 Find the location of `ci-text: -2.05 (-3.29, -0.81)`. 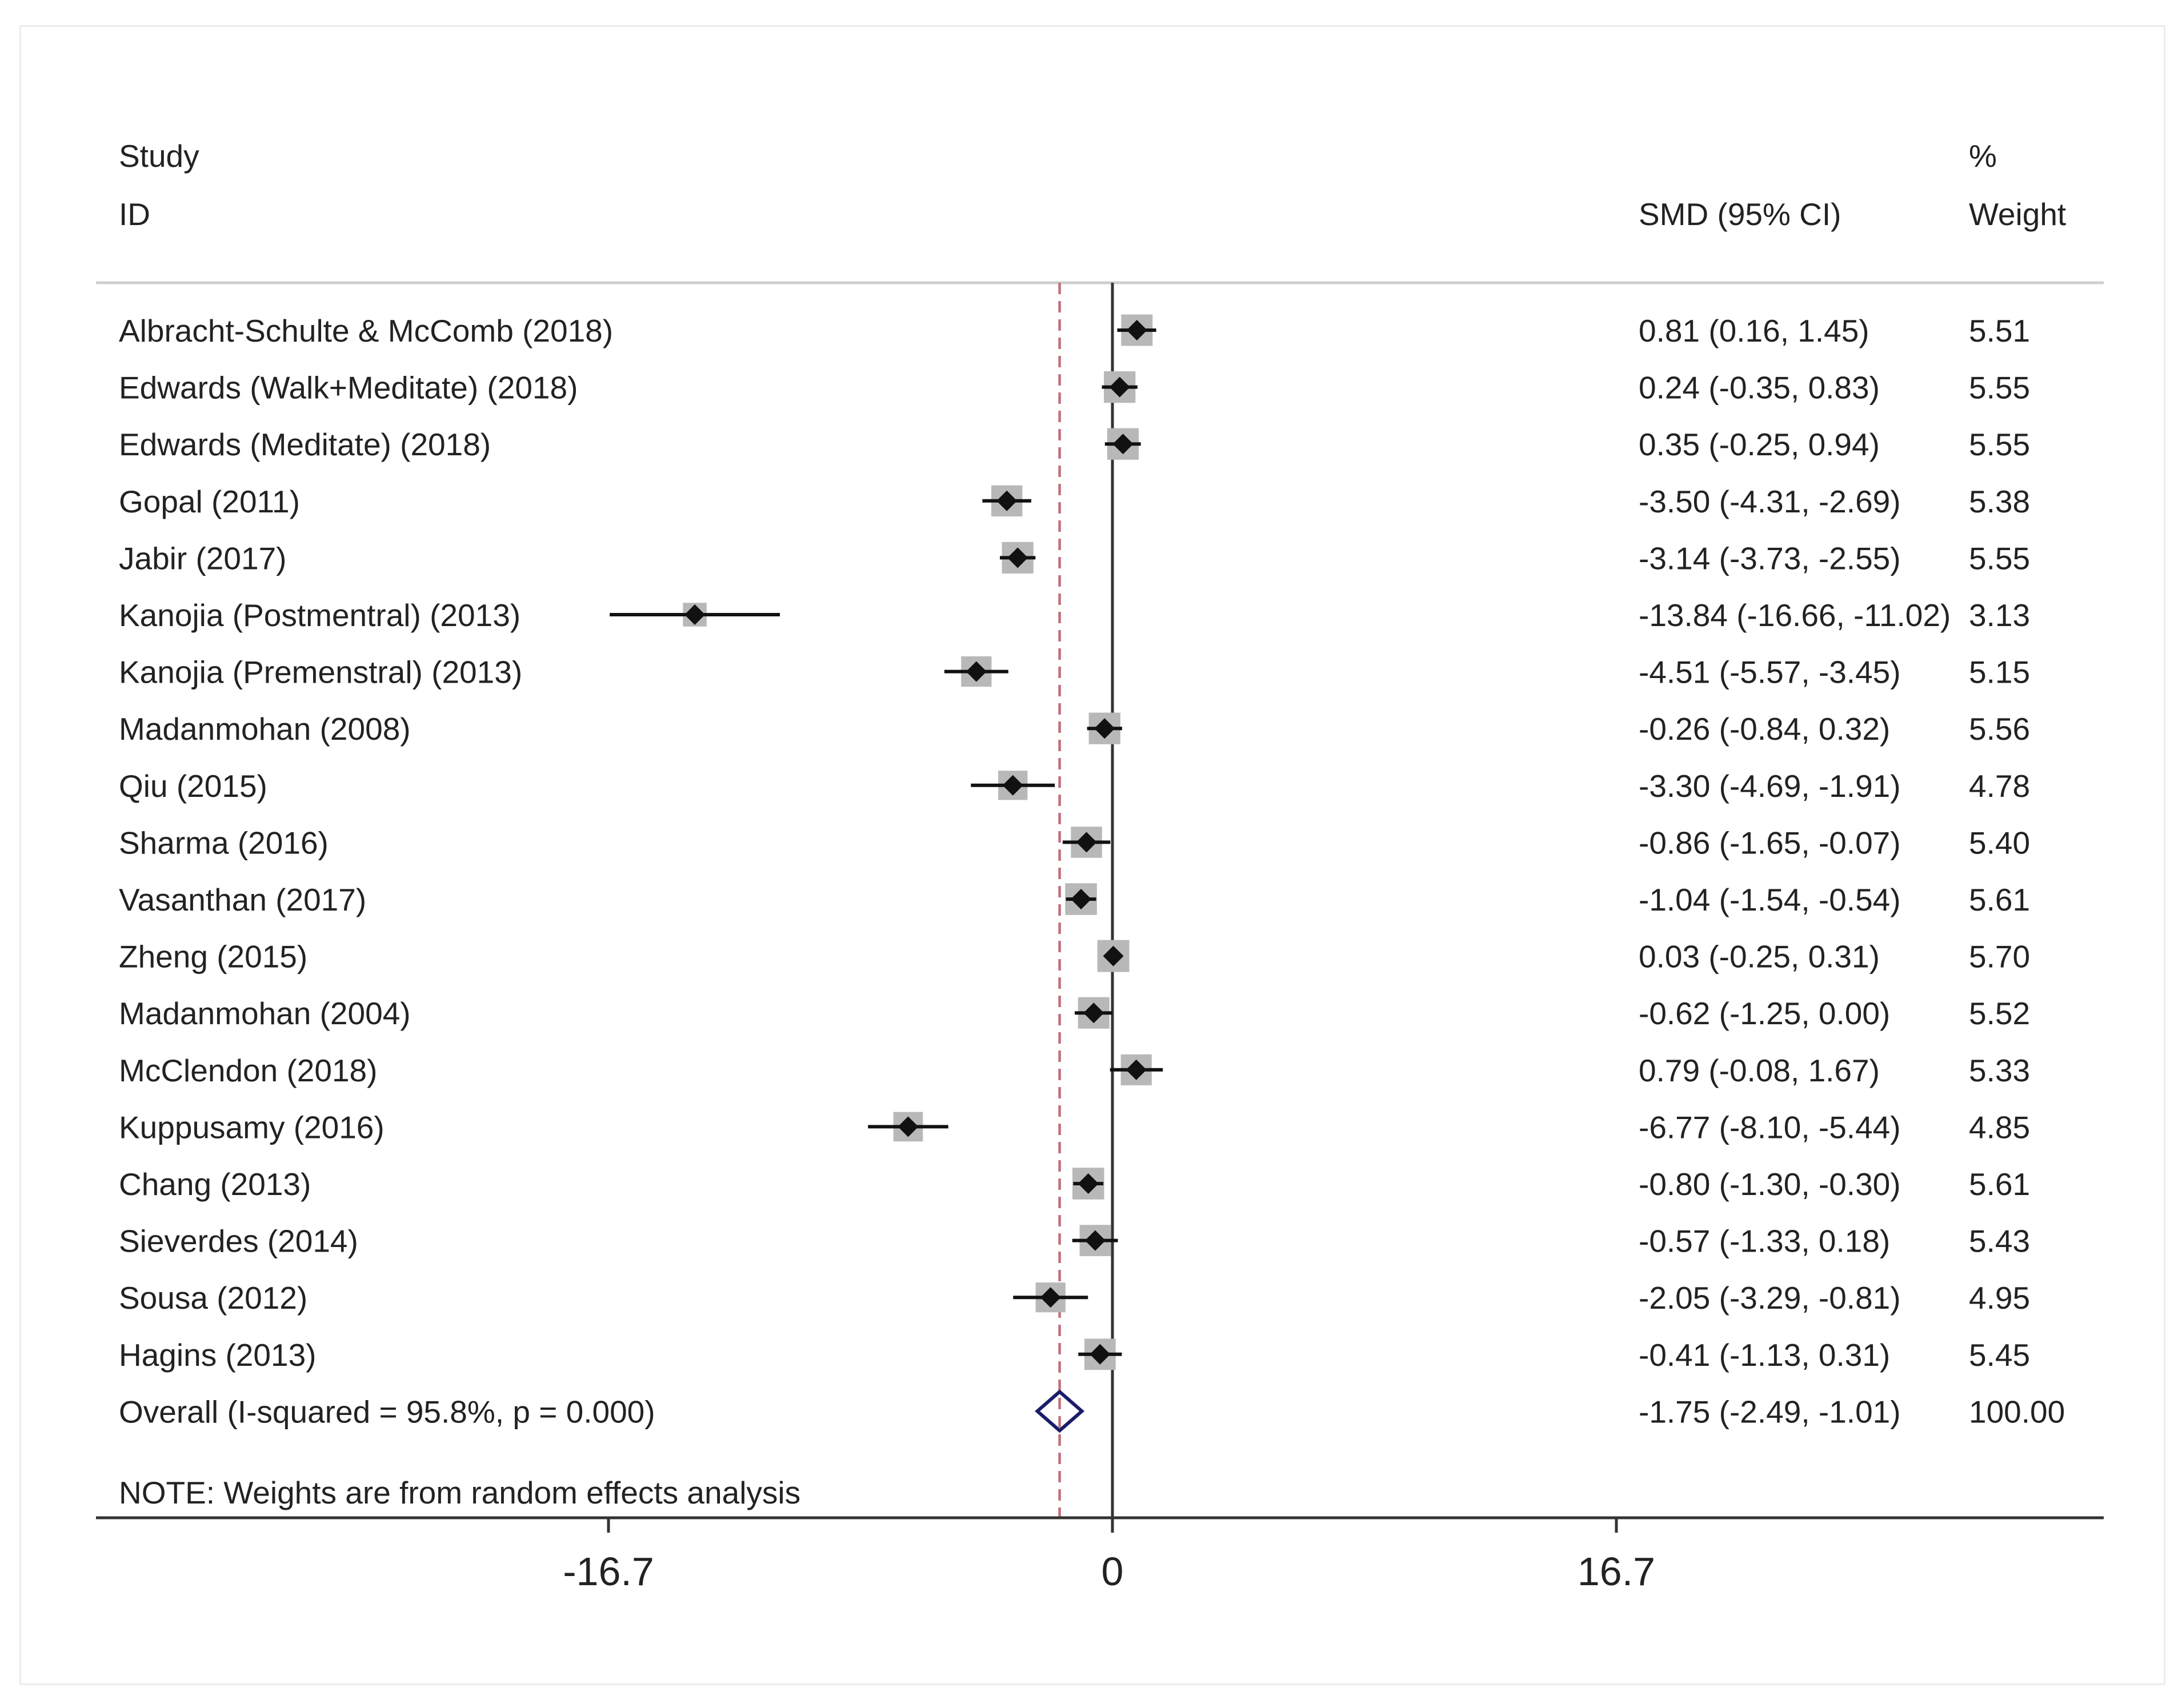

ci-text: -2.05 (-3.29, -0.81) is located at coordinates (1770, 1298).